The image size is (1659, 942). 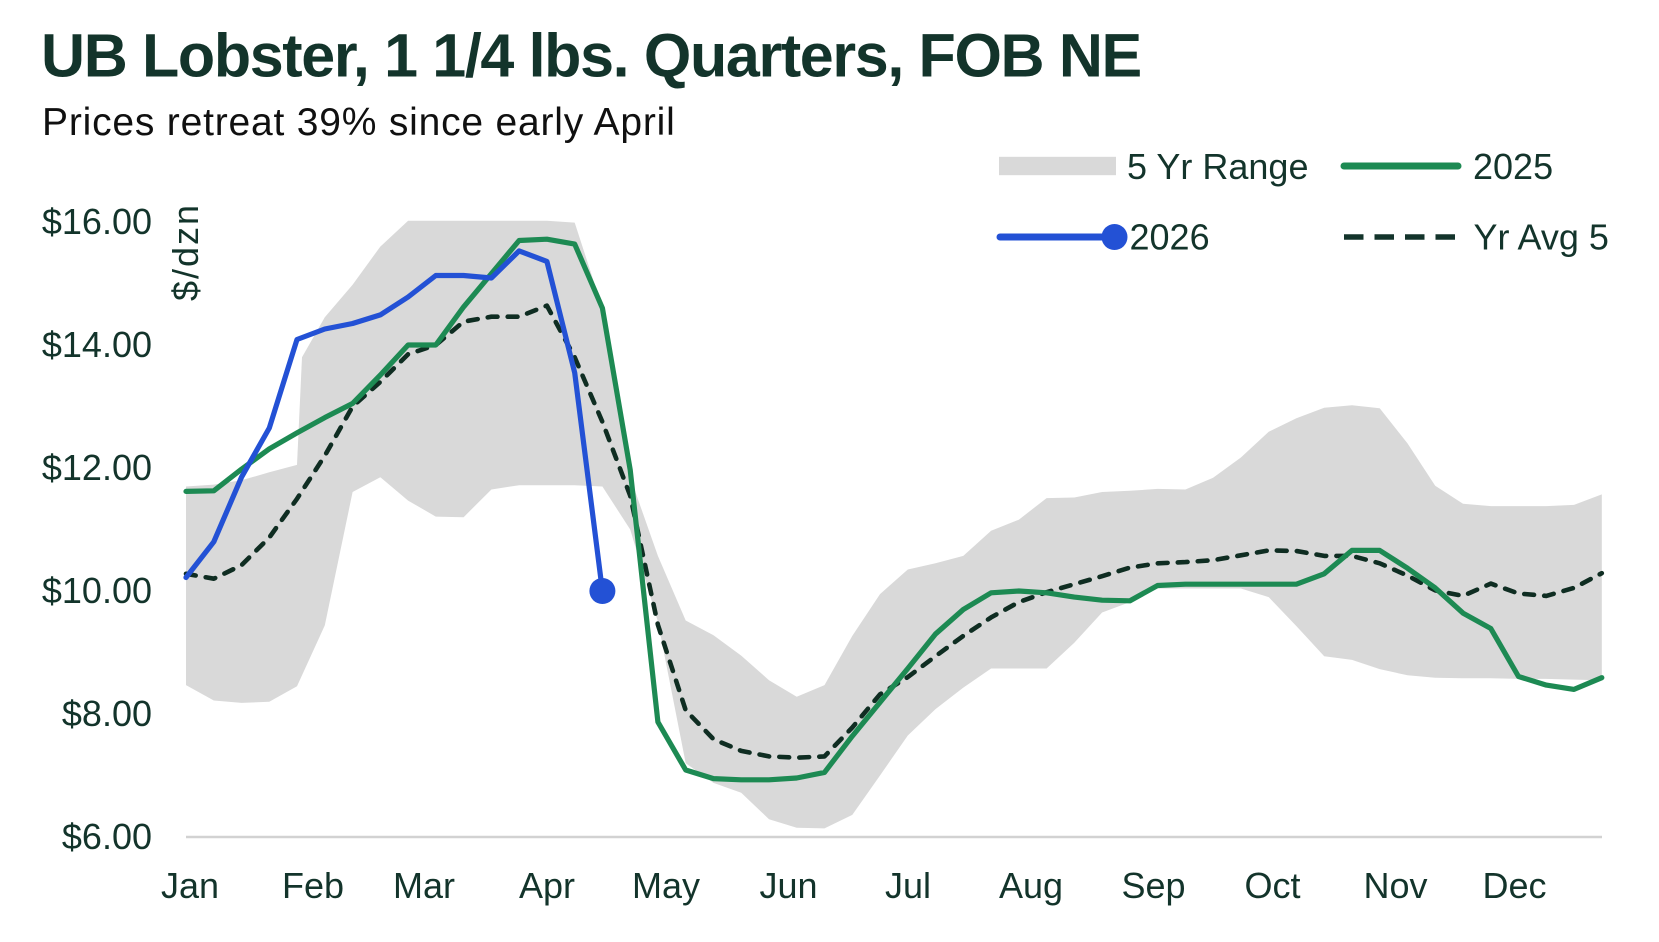 What do you see at coordinates (1031, 885) in the screenshot?
I see `svg-text: Aug` at bounding box center [1031, 885].